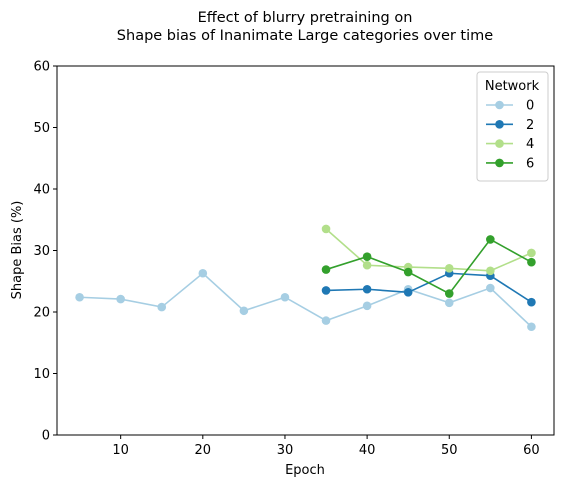 The width and height of the screenshot is (563, 492). What do you see at coordinates (326, 446) in the screenshot?
I see `x-axis: 10 20 30 40 50 60` at bounding box center [326, 446].